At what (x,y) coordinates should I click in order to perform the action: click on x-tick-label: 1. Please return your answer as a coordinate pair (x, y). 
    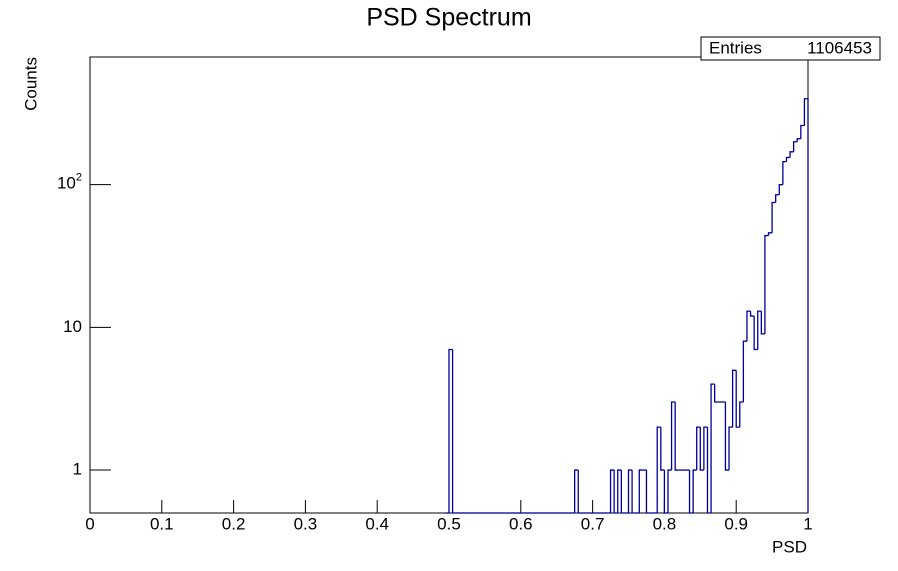
    Looking at the image, I should click on (807, 523).